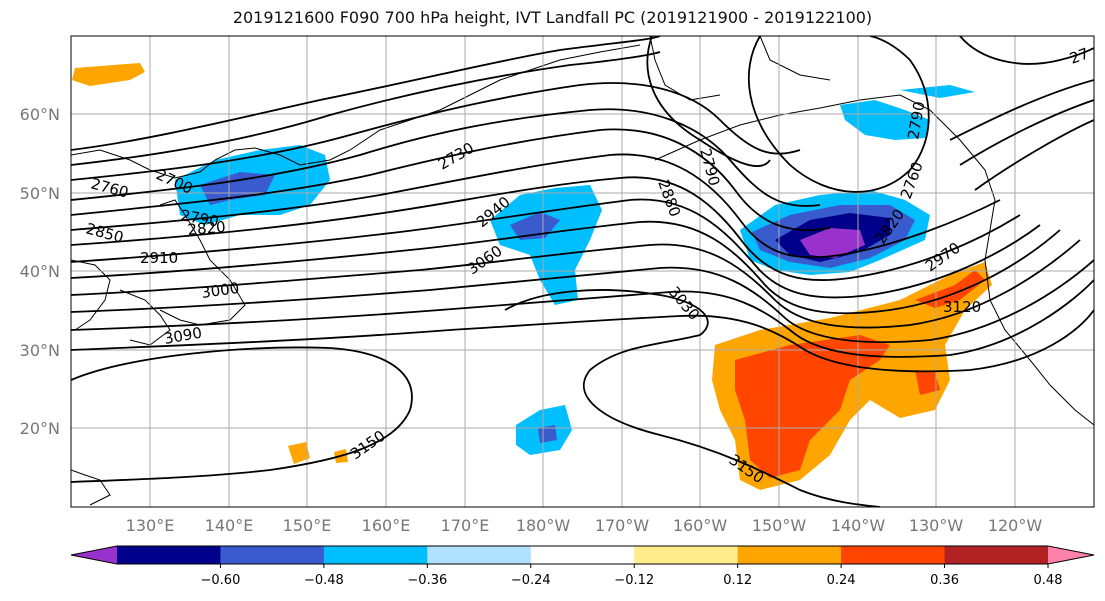 Image resolution: width=1105 pixels, height=601 pixels. What do you see at coordinates (324, 580) in the screenshot?
I see `colorbar-tick-label: −0.48` at bounding box center [324, 580].